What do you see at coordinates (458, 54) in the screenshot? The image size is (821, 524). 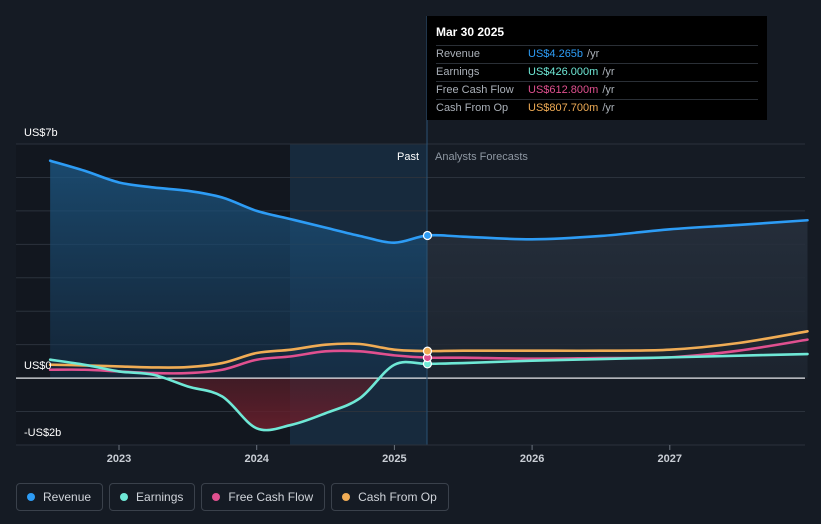 I see `tooltip-row-name: Revenue` at bounding box center [458, 54].